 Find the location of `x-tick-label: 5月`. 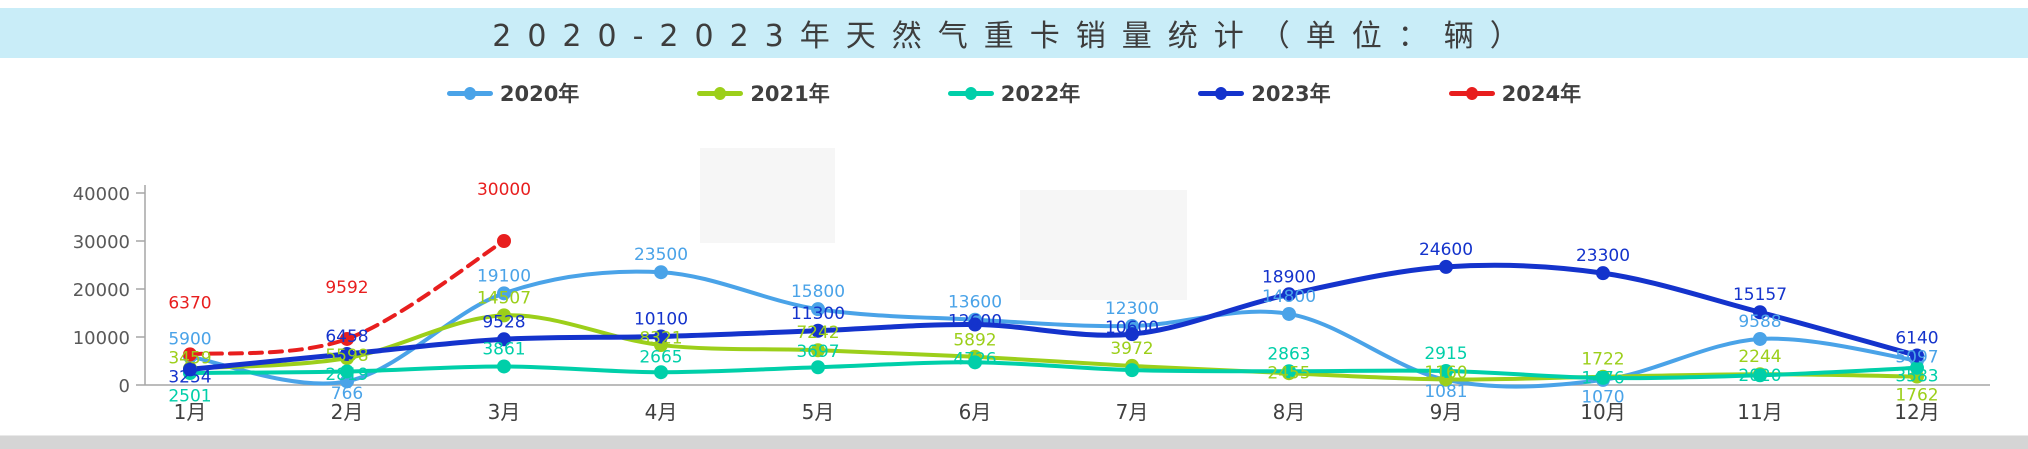

x-tick-label: 5月 is located at coordinates (818, 412).